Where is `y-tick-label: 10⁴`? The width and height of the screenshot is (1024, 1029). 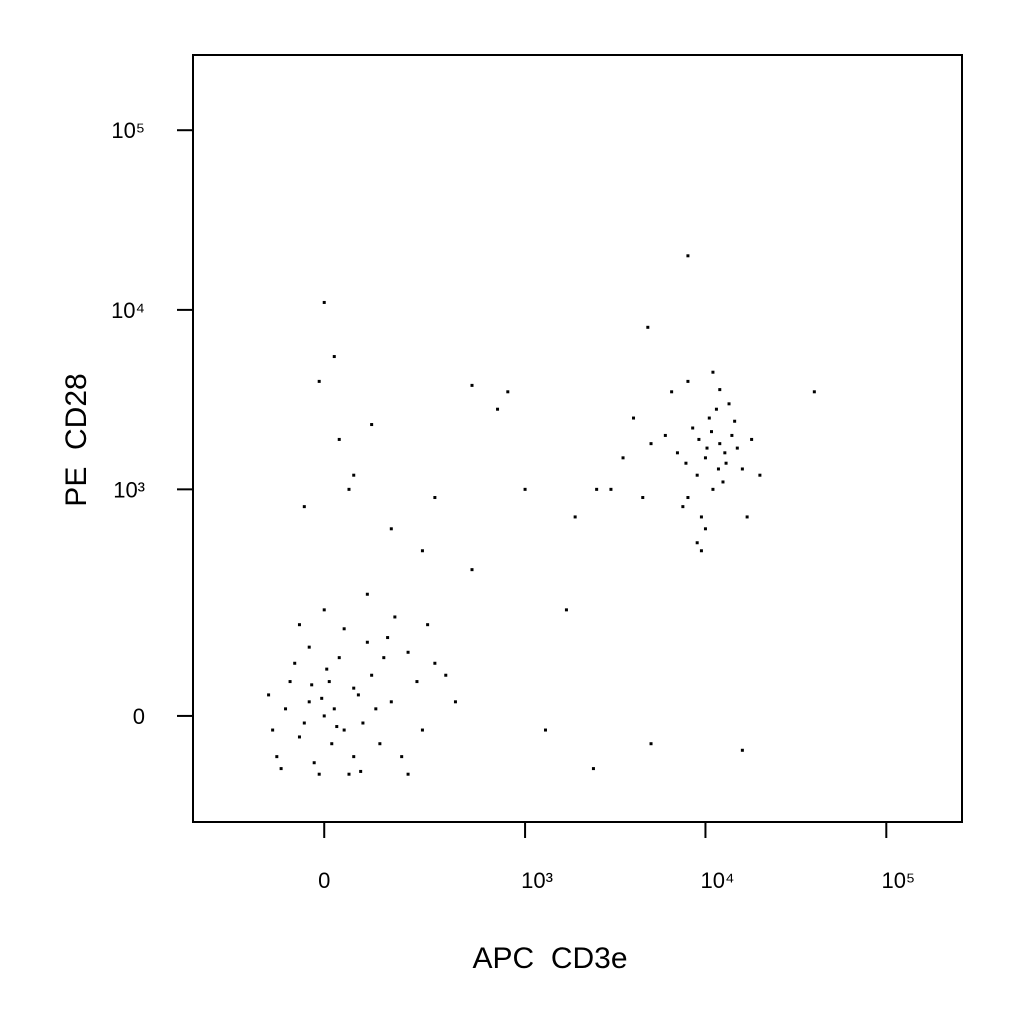 y-tick-label: 10⁴ is located at coordinates (128, 310).